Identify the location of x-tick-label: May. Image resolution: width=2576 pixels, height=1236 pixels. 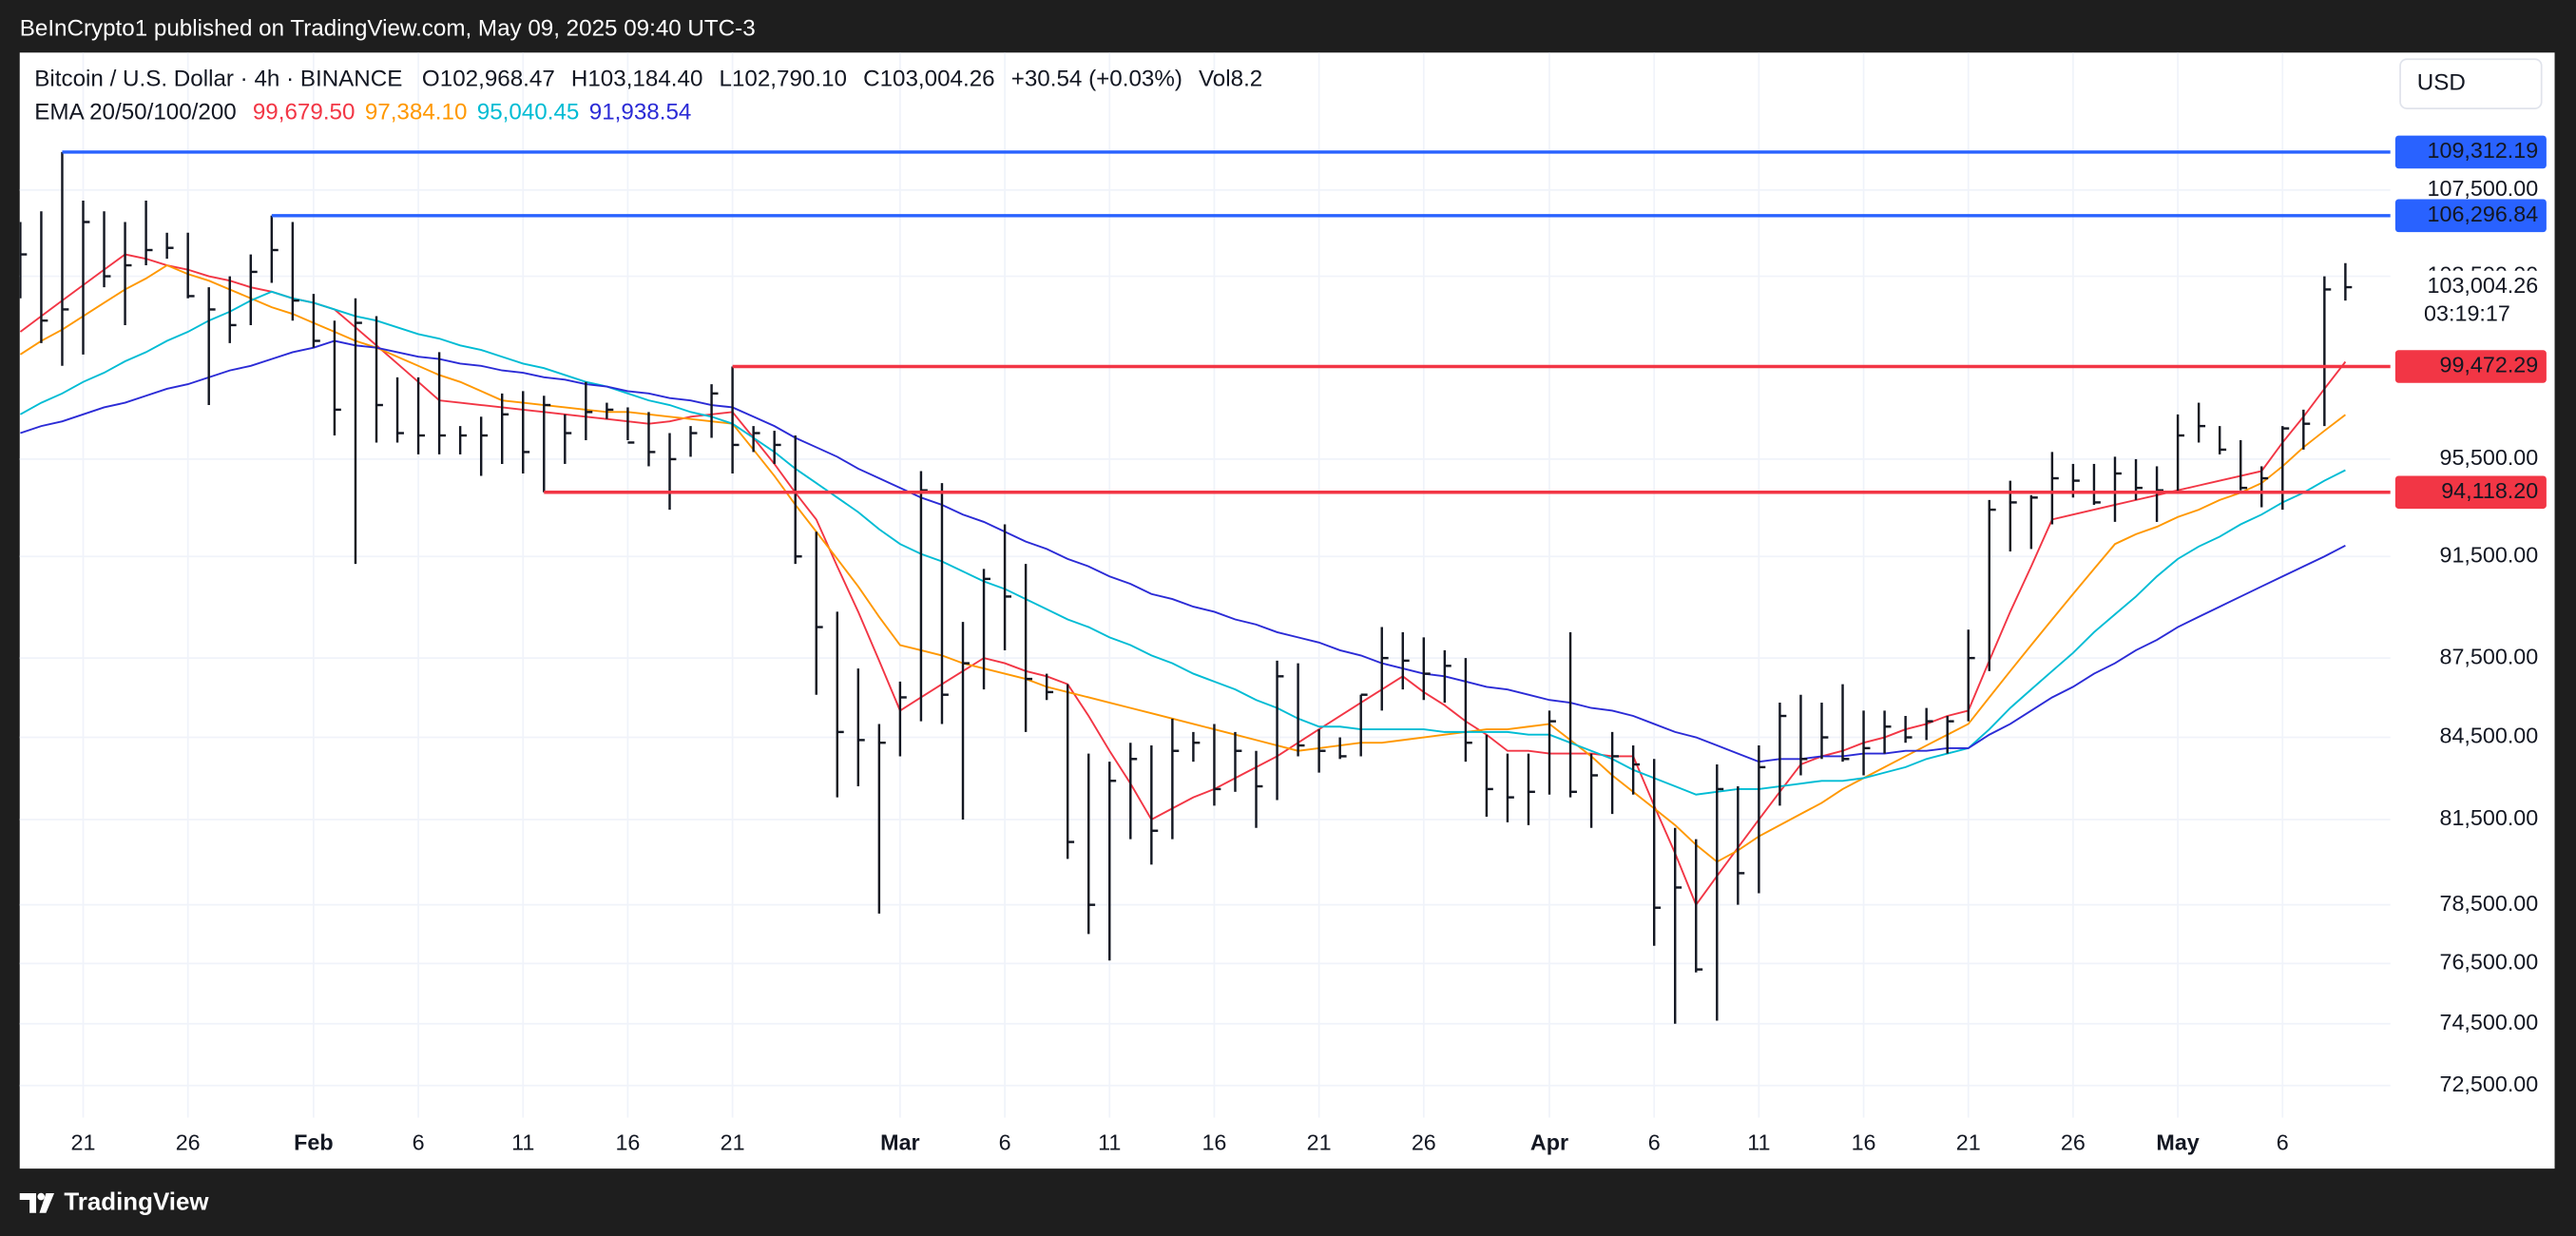
(2178, 1142).